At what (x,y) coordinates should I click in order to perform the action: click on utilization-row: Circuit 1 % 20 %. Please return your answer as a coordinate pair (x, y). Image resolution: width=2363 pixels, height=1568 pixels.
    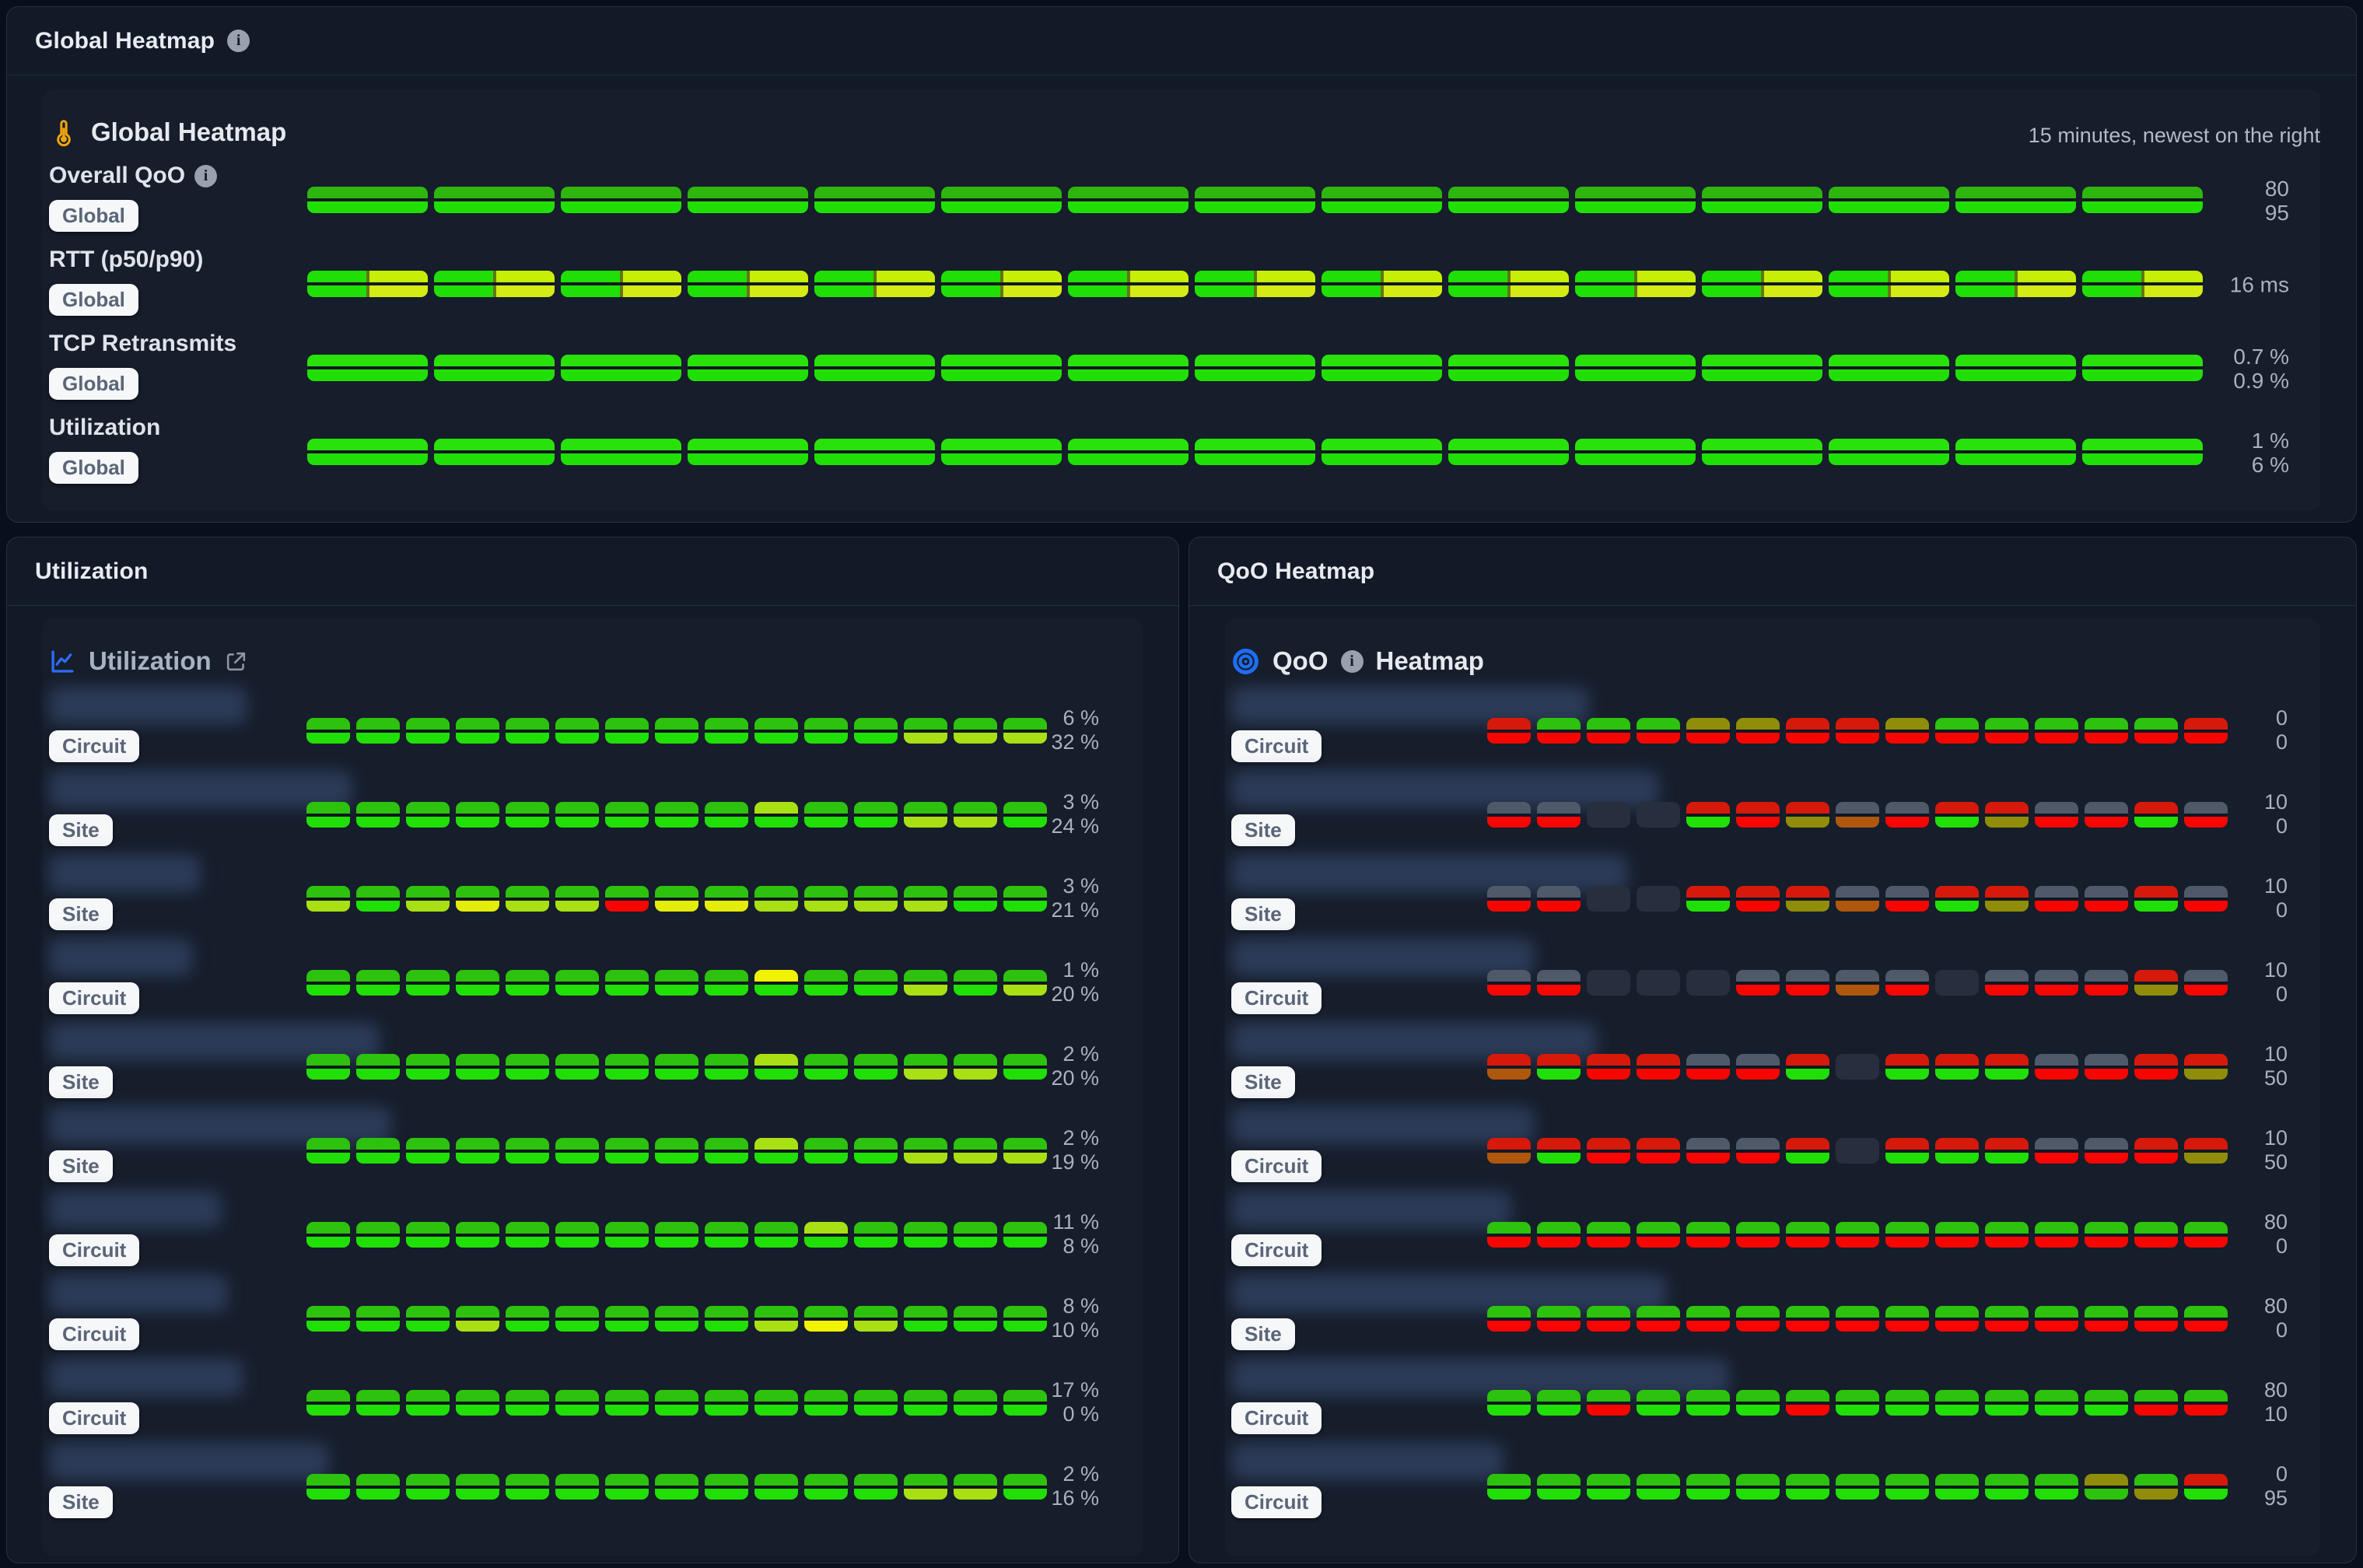
    Looking at the image, I should click on (593, 983).